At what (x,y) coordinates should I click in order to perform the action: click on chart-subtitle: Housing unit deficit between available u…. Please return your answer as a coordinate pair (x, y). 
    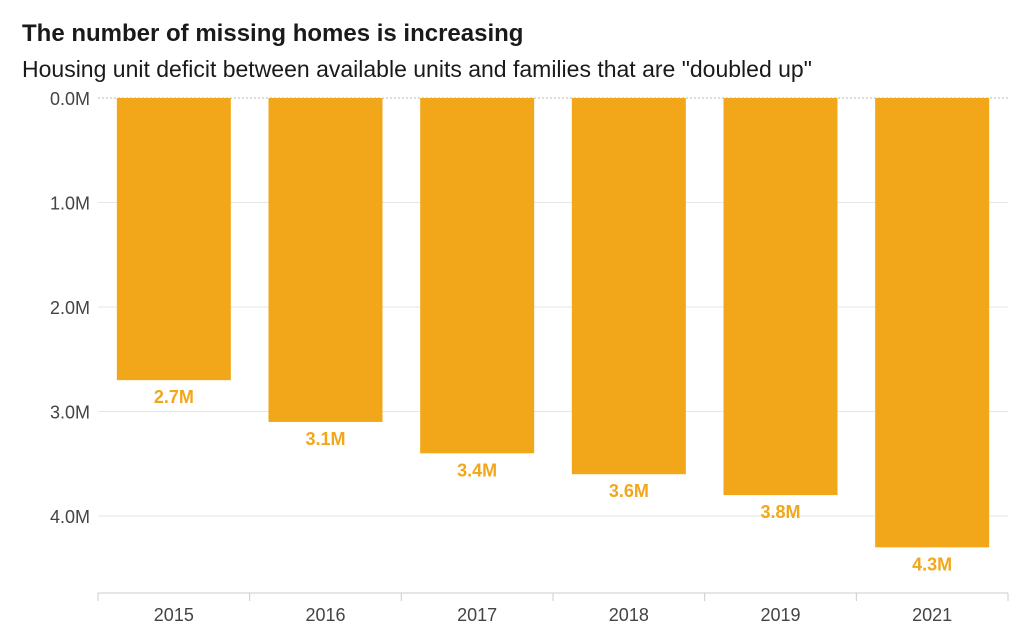
    Looking at the image, I should click on (417, 69).